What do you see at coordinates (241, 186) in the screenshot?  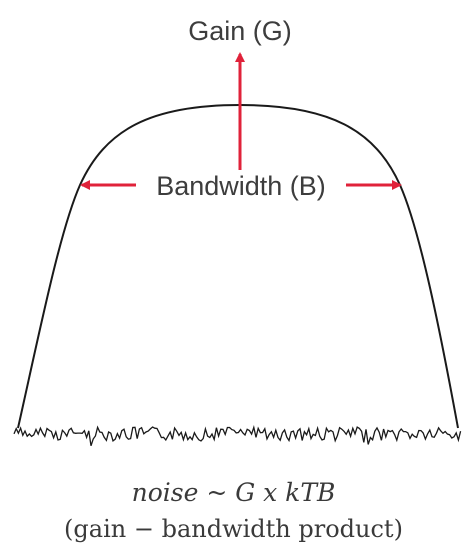 I see `bandwidth-label: Bandwidth (B)` at bounding box center [241, 186].